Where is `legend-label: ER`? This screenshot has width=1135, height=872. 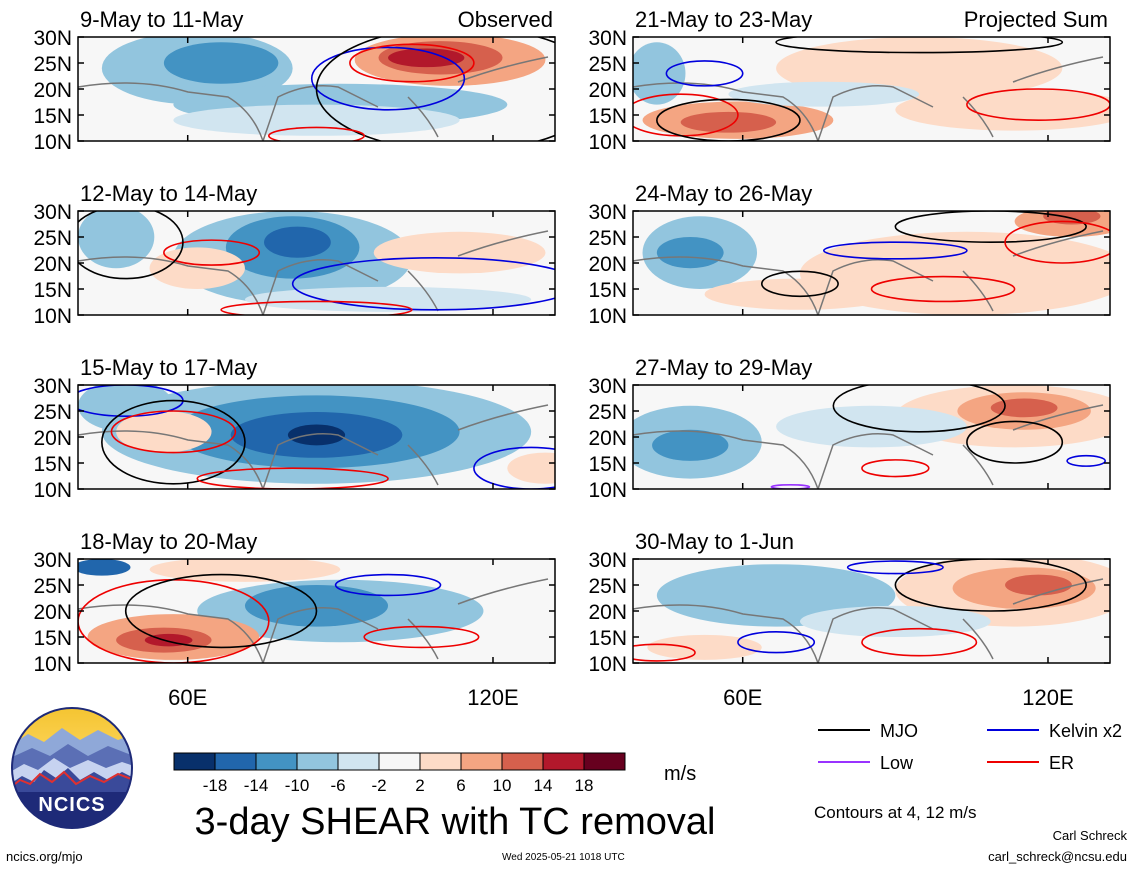
legend-label: ER is located at coordinates (1061, 763).